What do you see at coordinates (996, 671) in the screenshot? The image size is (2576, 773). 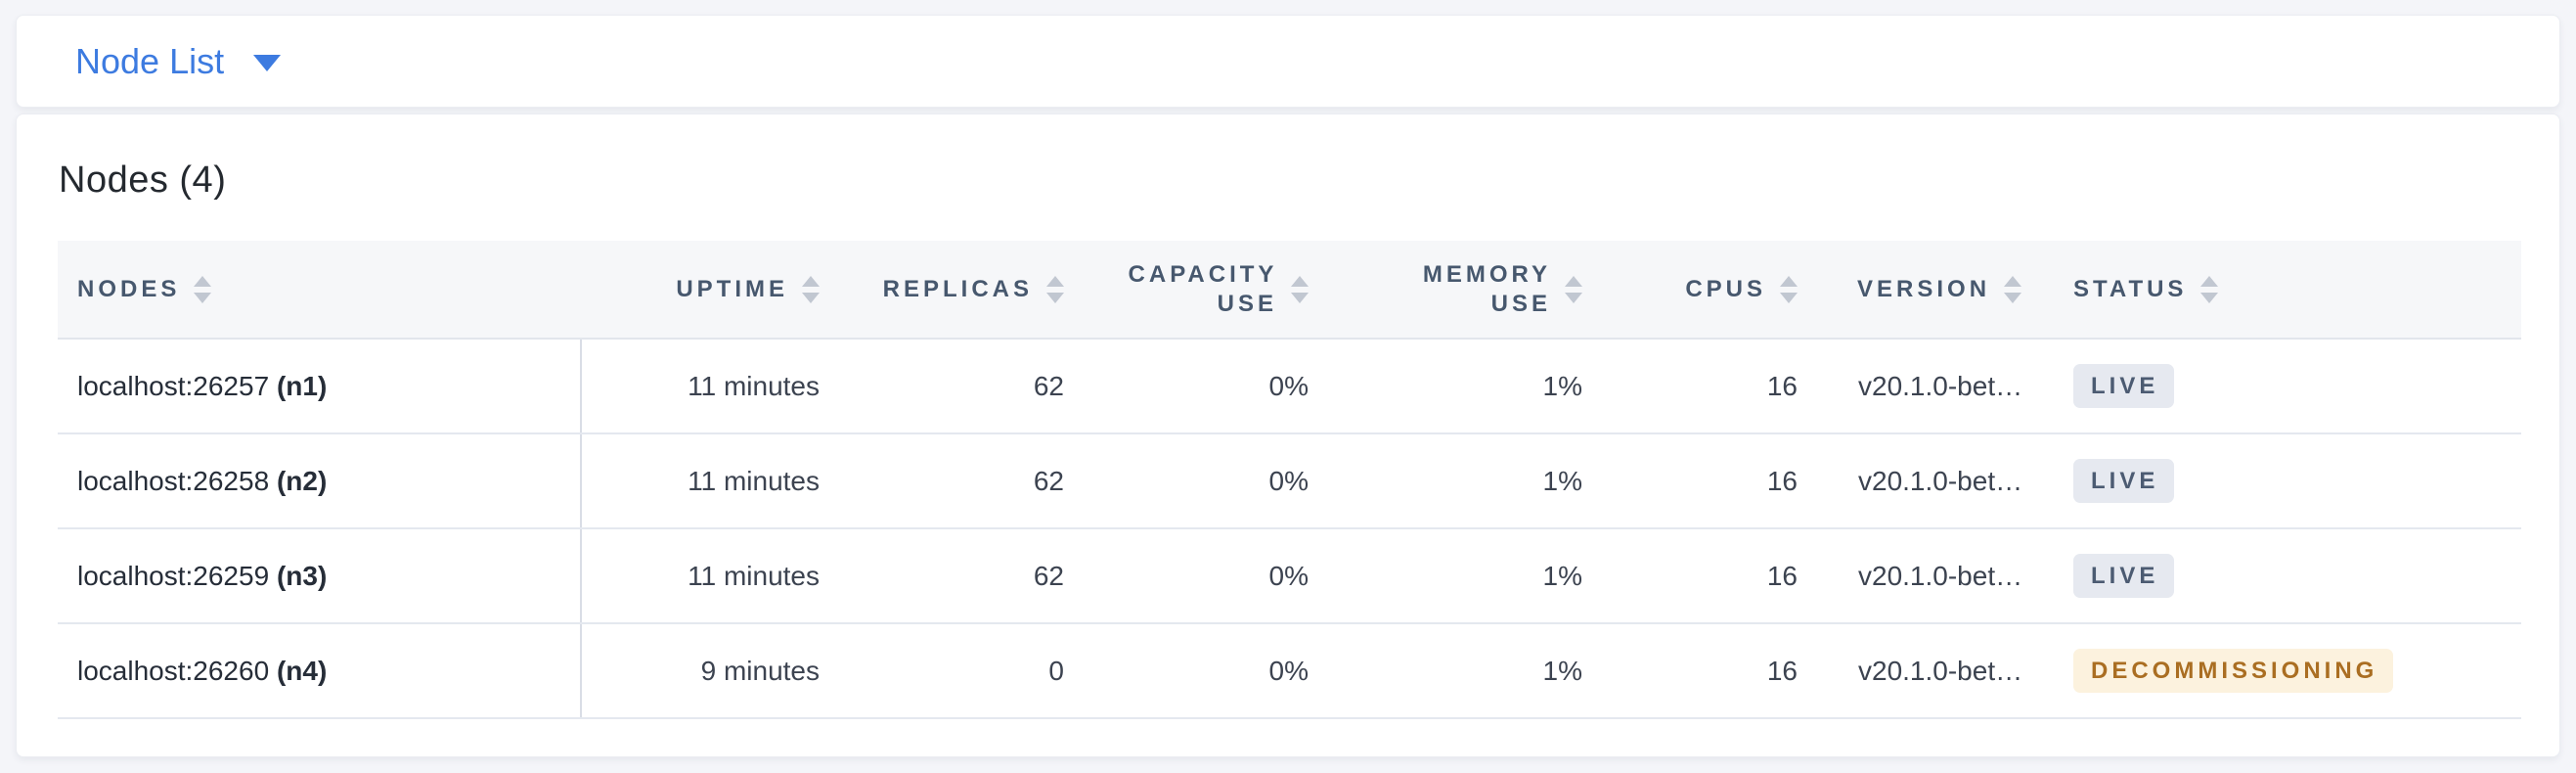 I see `replicas-cell: 0` at bounding box center [996, 671].